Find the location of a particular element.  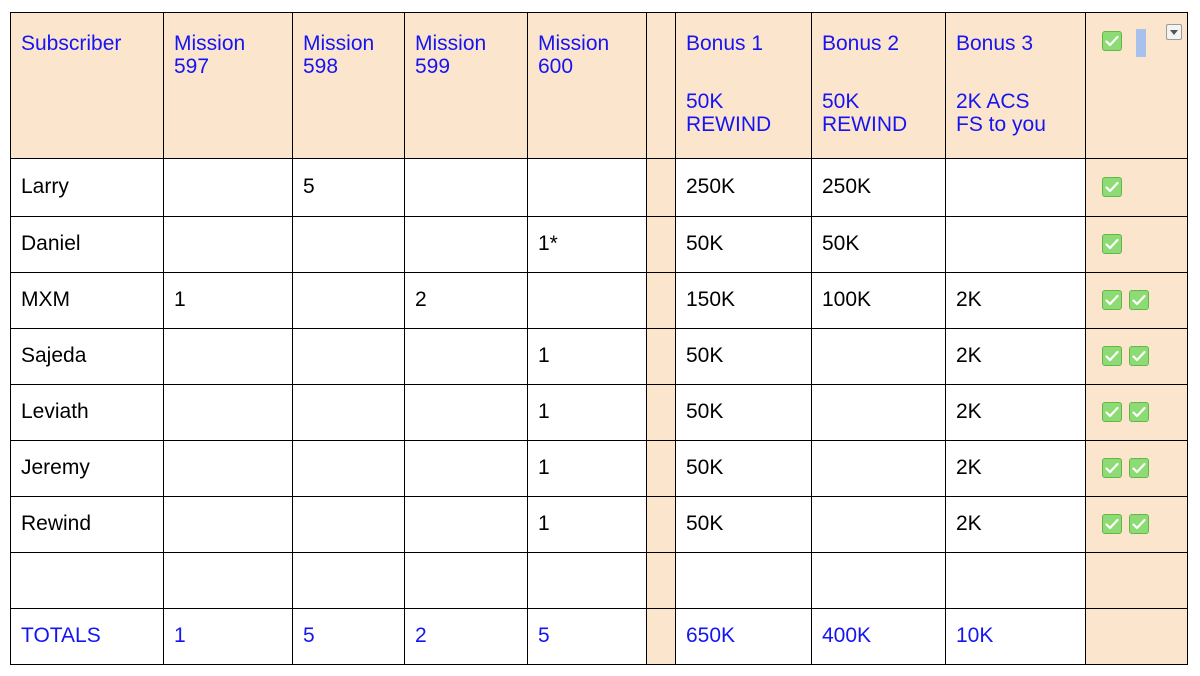

cell-m597: 1 is located at coordinates (180, 299).